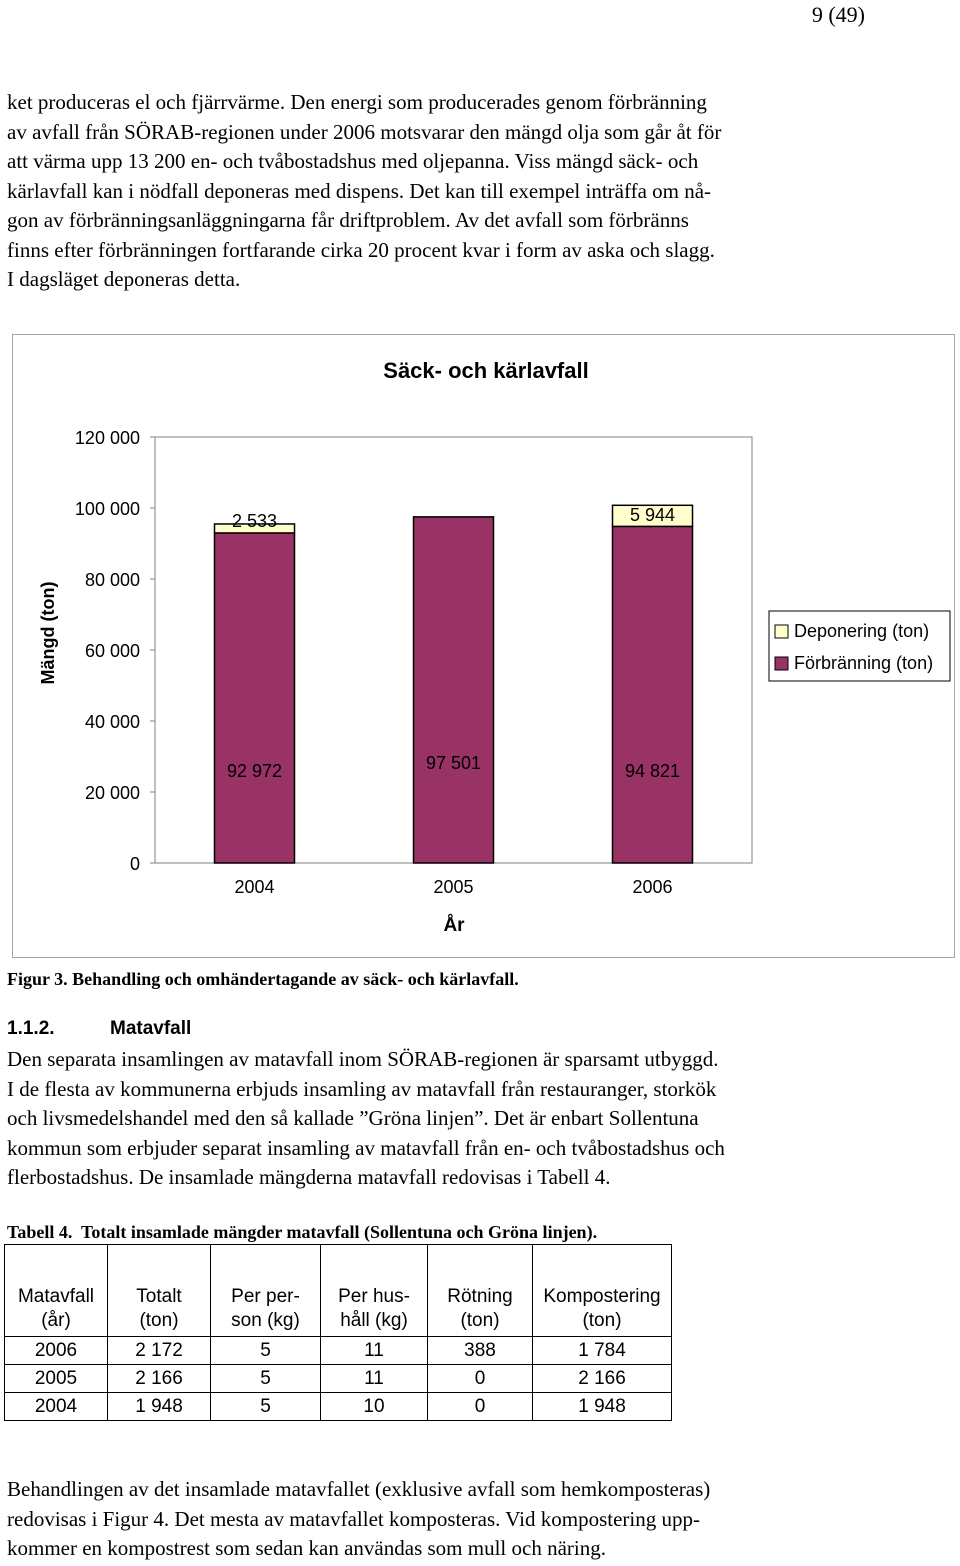  What do you see at coordinates (112, 580) in the screenshot?
I see `y-tick-label: 80 000` at bounding box center [112, 580].